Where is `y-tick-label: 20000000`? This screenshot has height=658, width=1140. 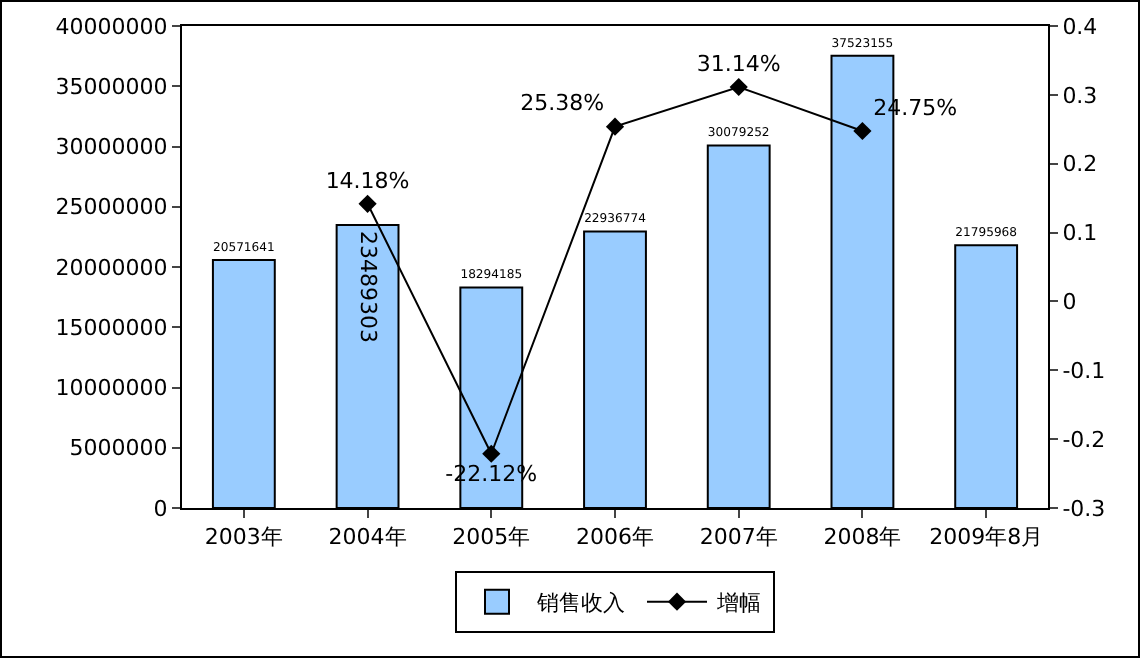
y-tick-label: 20000000 is located at coordinates (111, 267).